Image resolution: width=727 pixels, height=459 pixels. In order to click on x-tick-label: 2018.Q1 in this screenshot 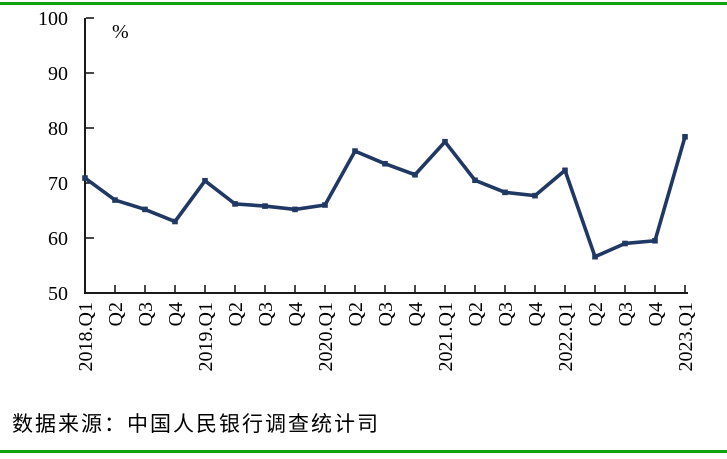, I will do `click(86, 336)`.